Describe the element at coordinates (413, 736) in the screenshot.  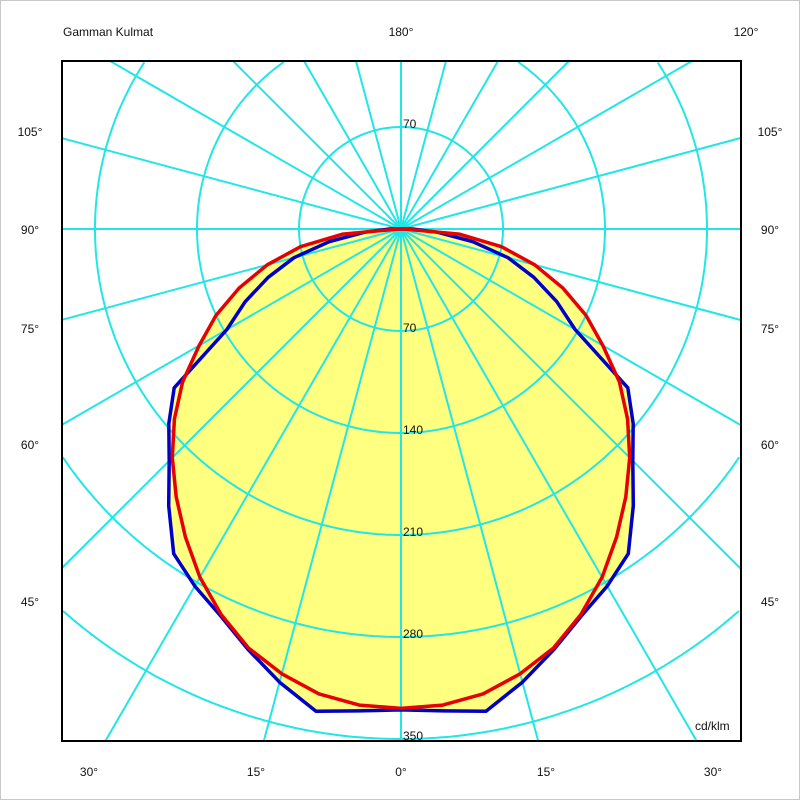
I see `radial-tick-label: 350` at that location.